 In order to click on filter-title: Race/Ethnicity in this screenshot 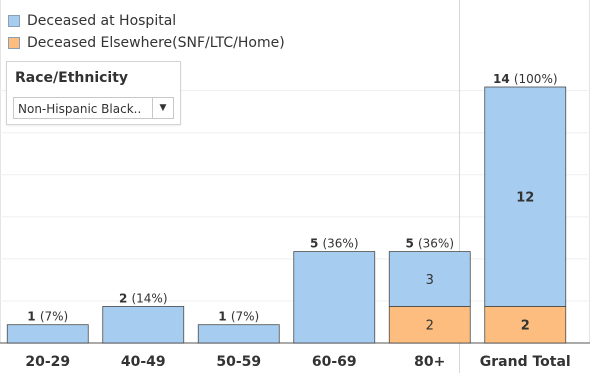, I will do `click(72, 78)`.